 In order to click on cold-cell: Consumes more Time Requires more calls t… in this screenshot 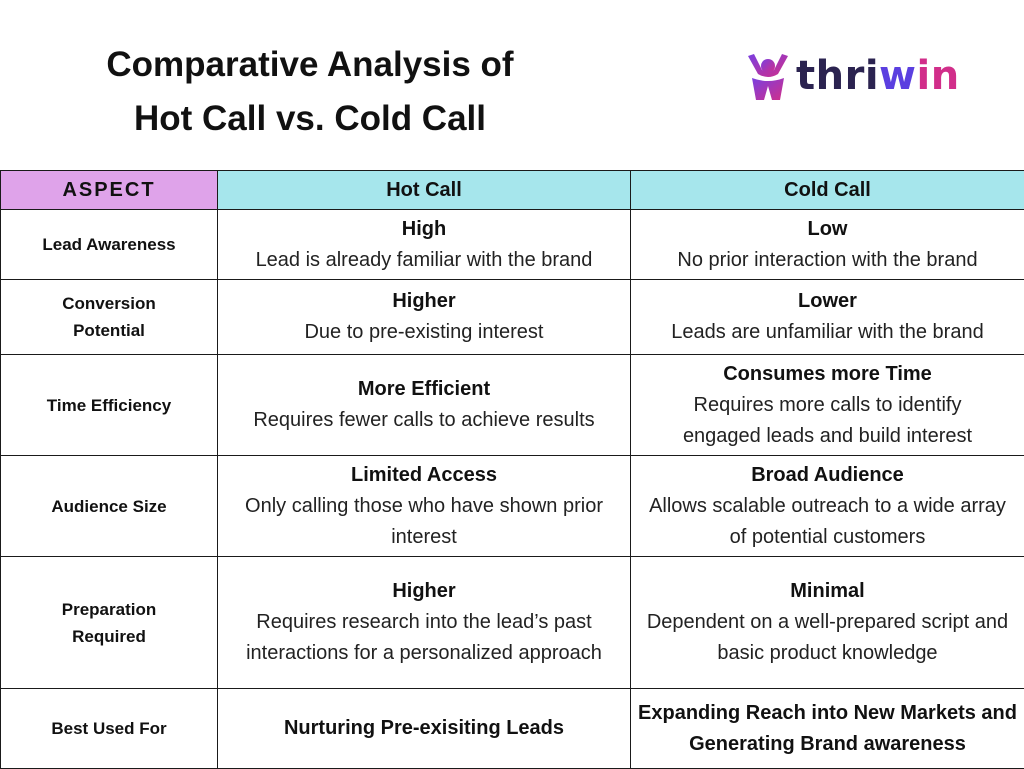, I will do `click(827, 405)`.